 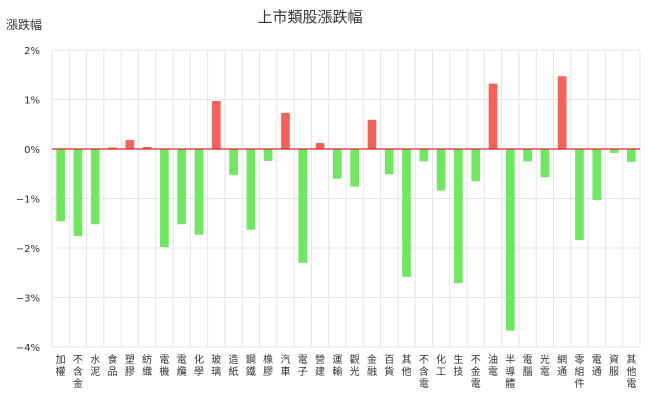 I want to click on bar-化工, so click(x=441, y=170).